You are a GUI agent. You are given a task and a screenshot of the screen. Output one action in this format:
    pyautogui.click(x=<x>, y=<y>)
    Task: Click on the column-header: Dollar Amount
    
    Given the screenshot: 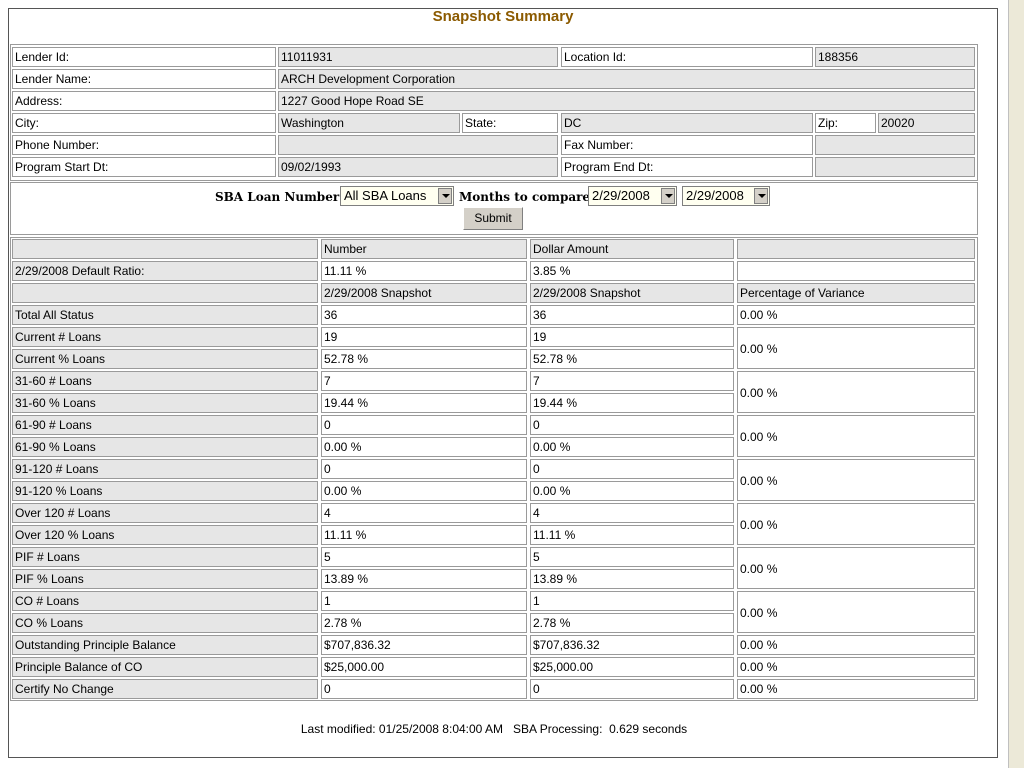 What is the action you would take?
    pyautogui.click(x=632, y=249)
    